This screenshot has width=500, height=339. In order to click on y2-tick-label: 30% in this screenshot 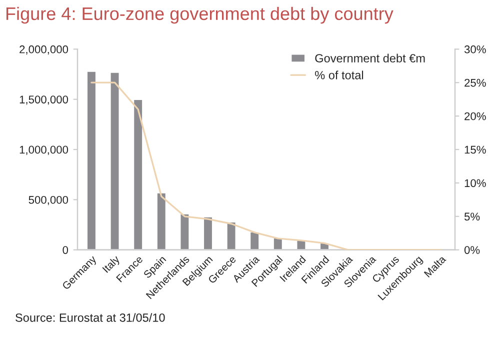, I will do `click(475, 49)`.